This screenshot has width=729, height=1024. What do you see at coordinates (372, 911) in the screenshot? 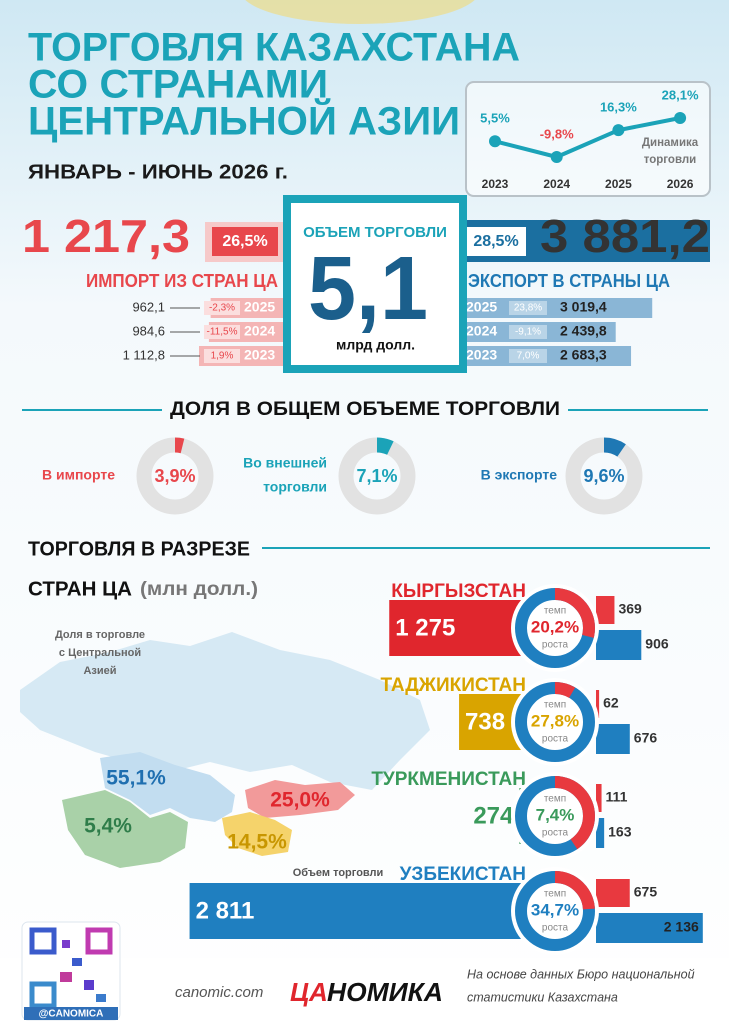
I see `country-total-bar` at bounding box center [372, 911].